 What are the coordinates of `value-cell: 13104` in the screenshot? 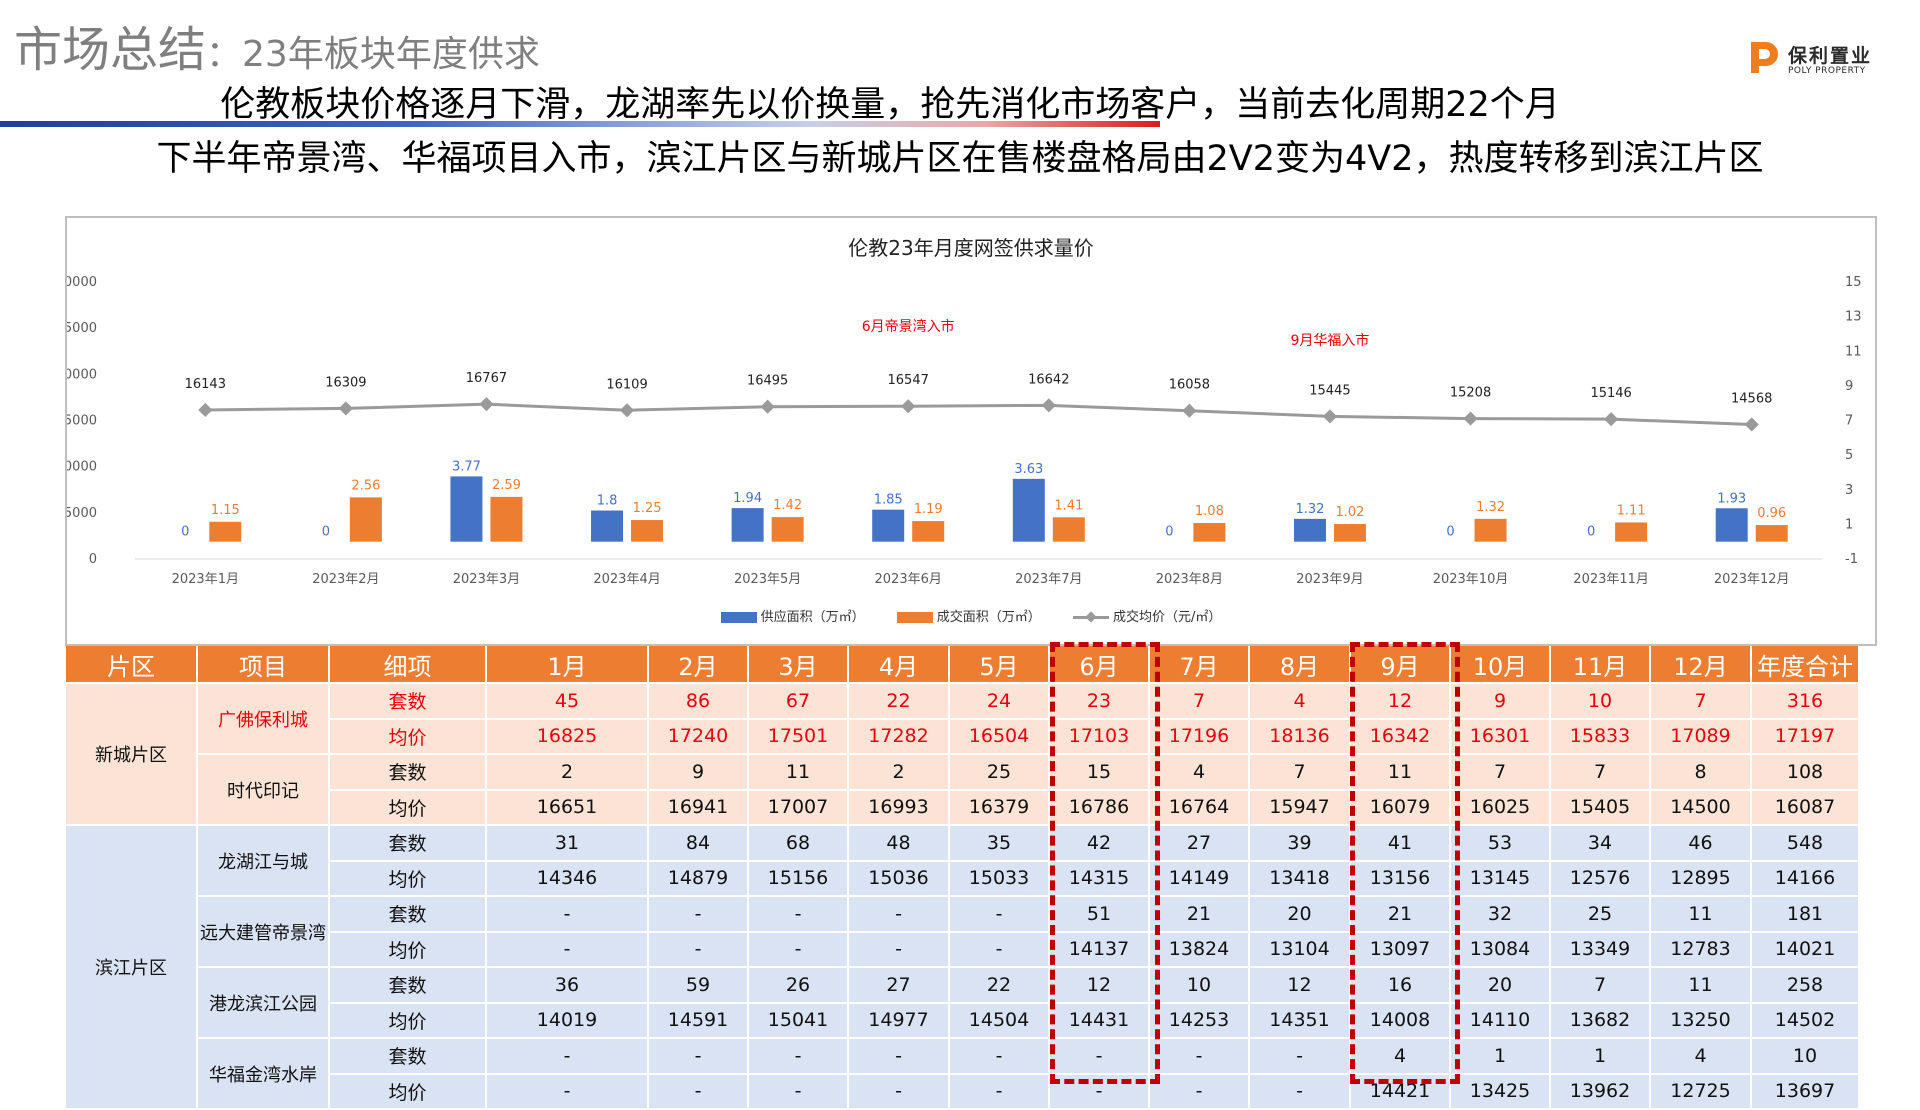 It's located at (1300, 949).